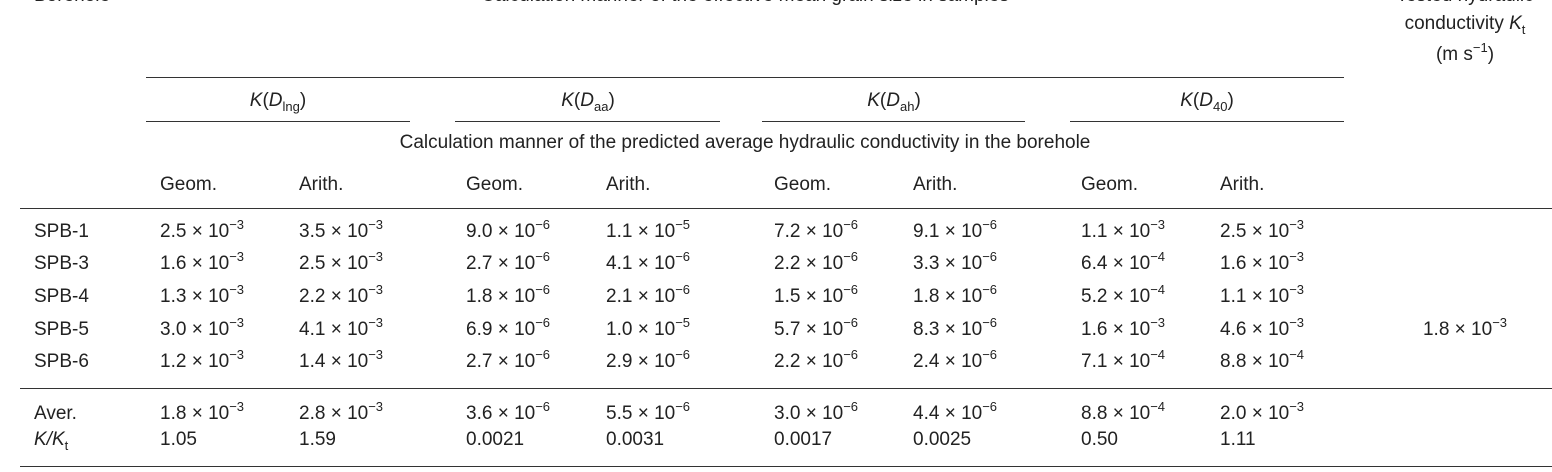 This screenshot has width=1552, height=472. I want to click on cell: 3.0 × 10⁻⁶, so click(816, 412).